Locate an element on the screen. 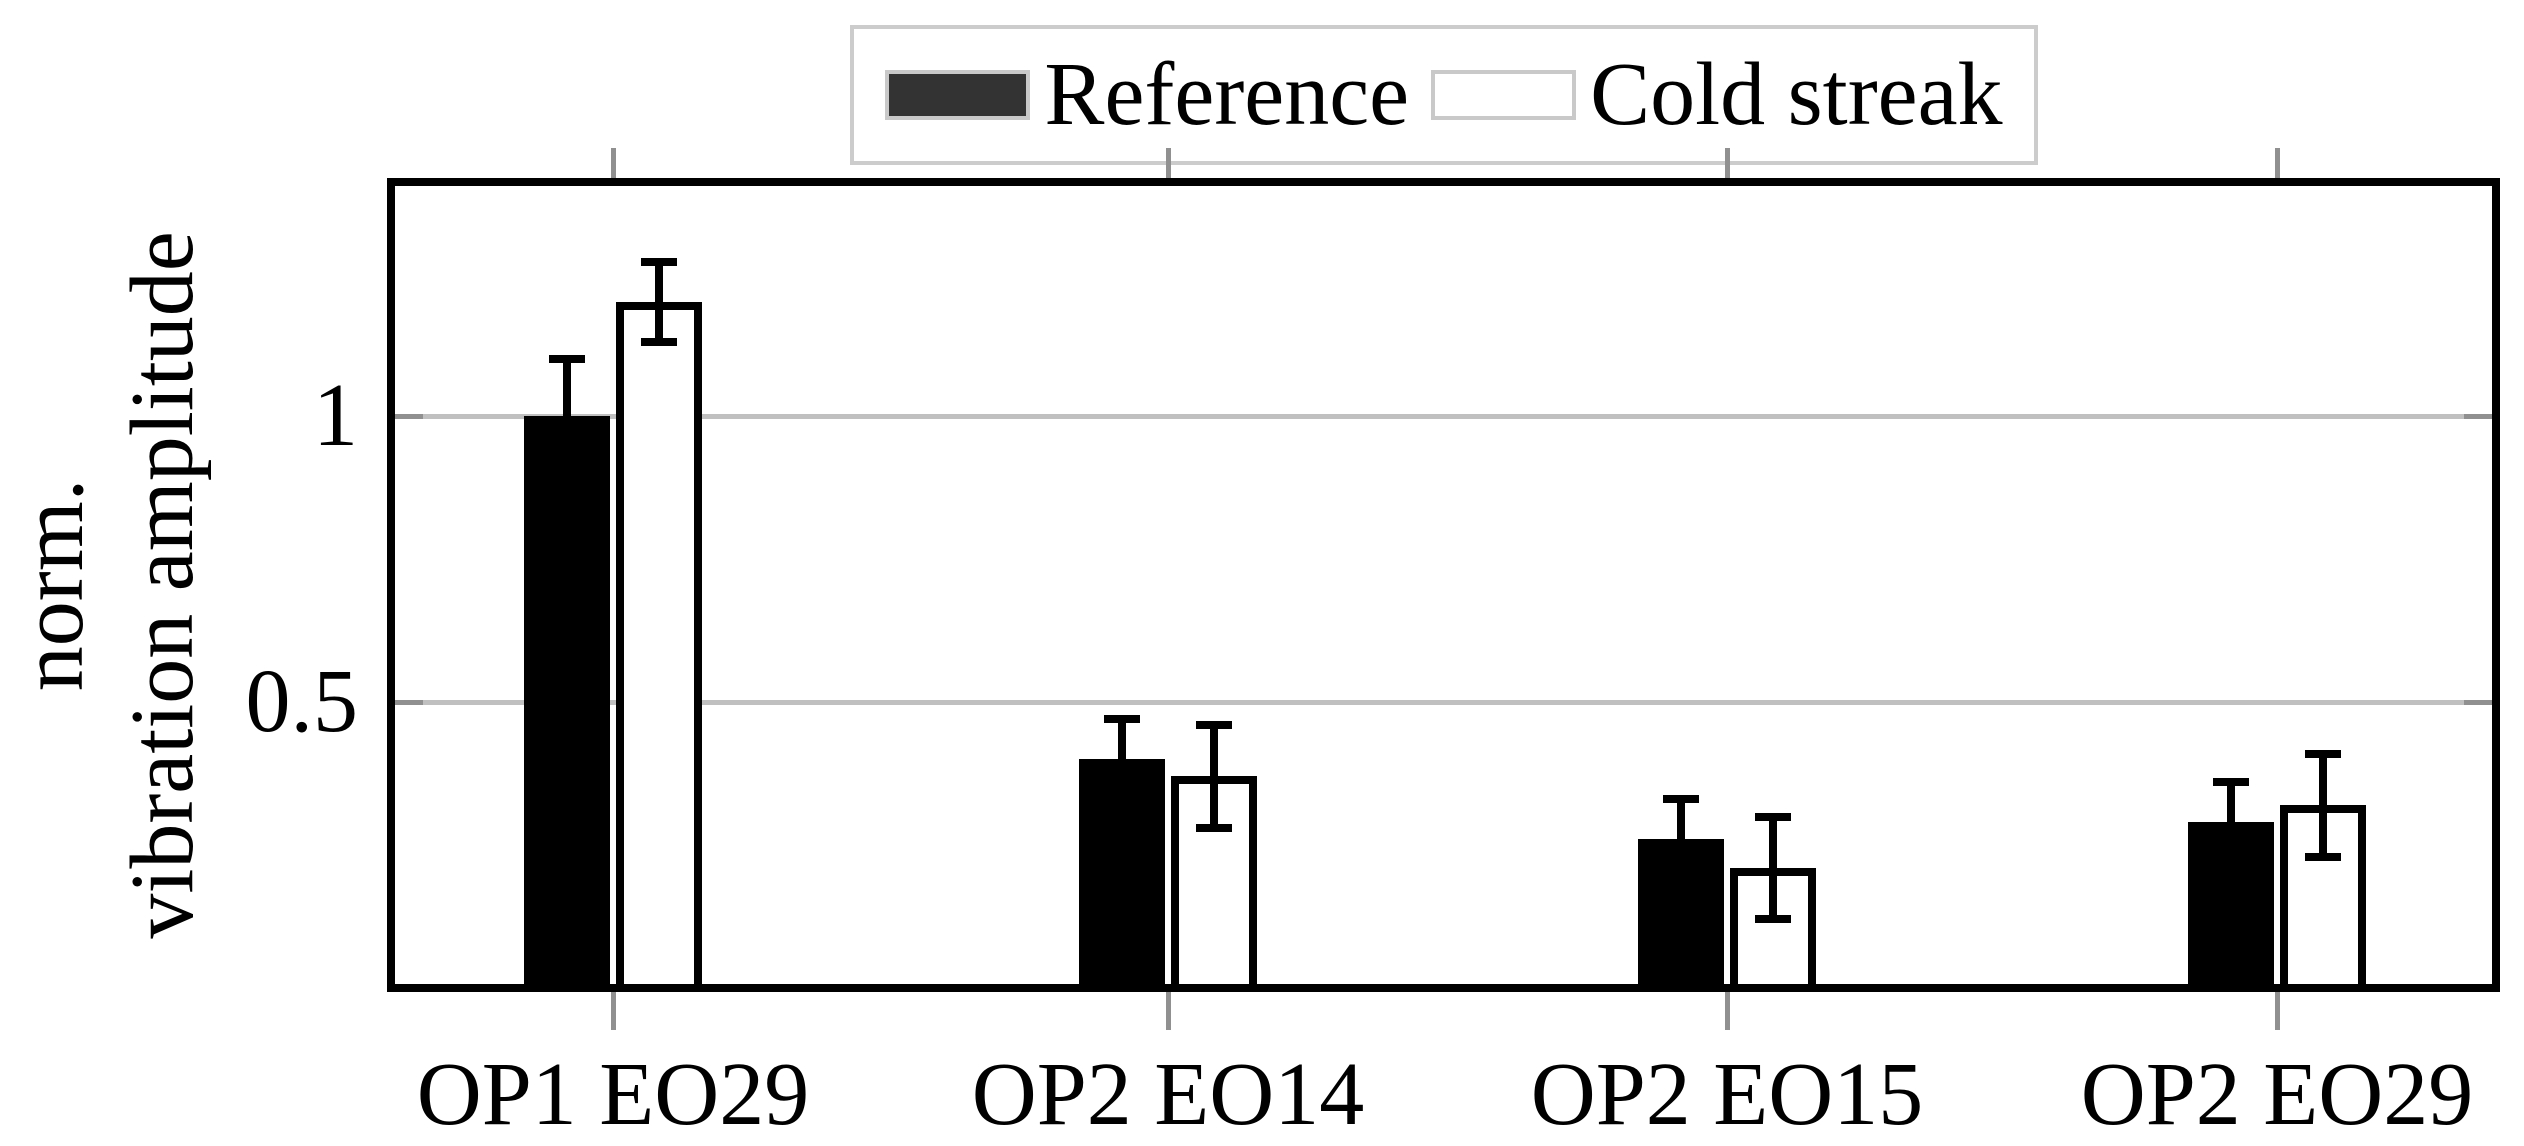  legend: Reference Cold streak is located at coordinates (1444, 95).